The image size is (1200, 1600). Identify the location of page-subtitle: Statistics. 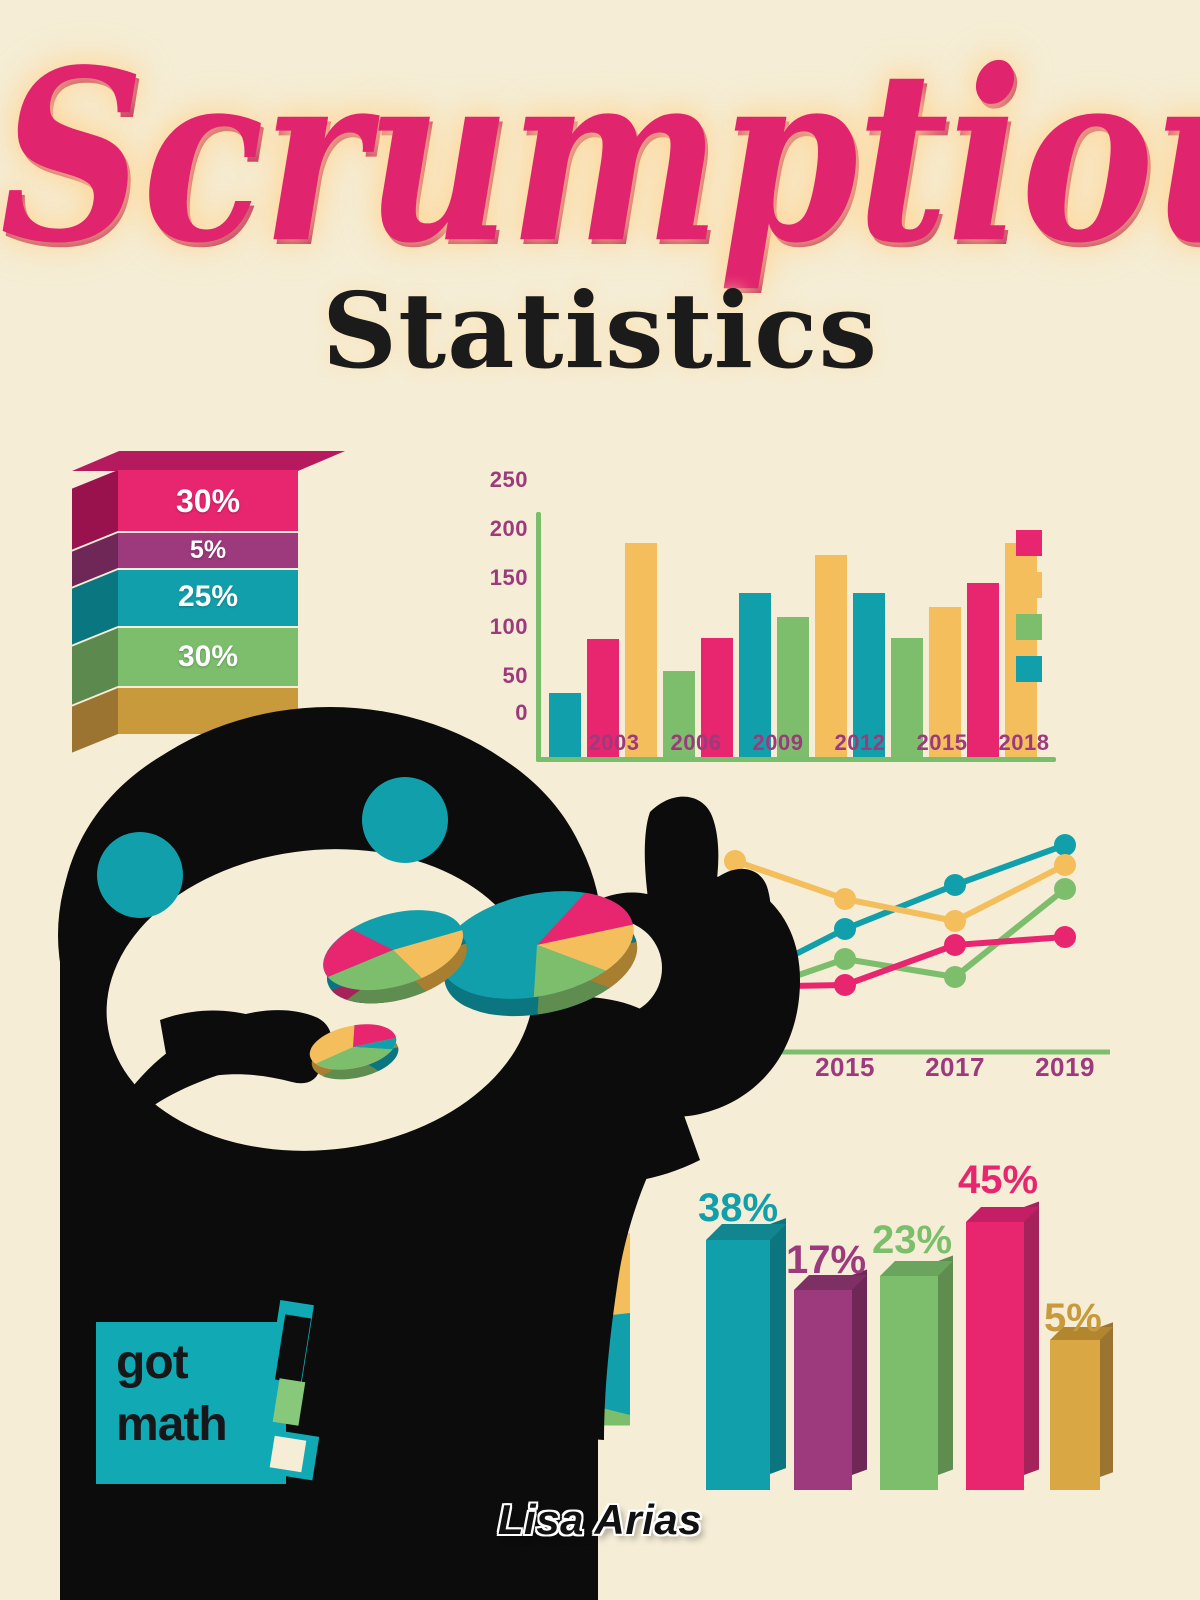
(600, 330).